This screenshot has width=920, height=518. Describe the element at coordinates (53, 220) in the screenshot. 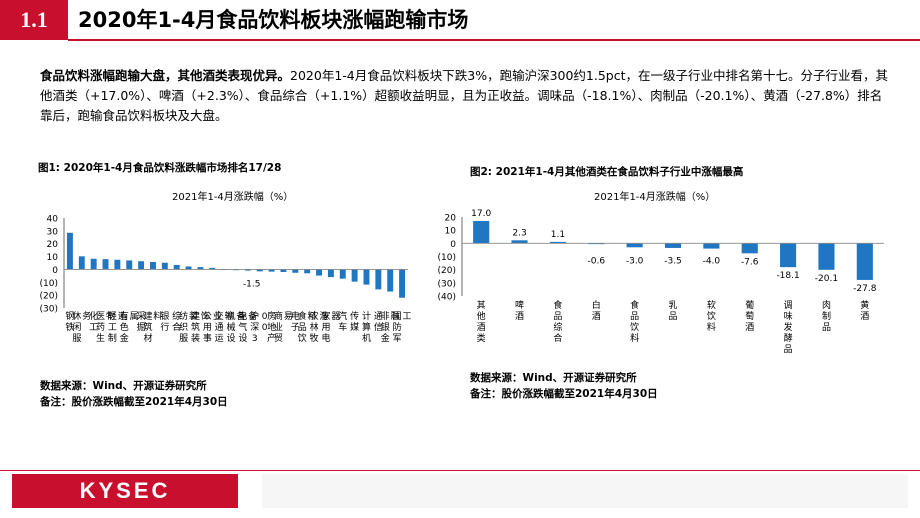

I see `y-tick-label: 40` at that location.